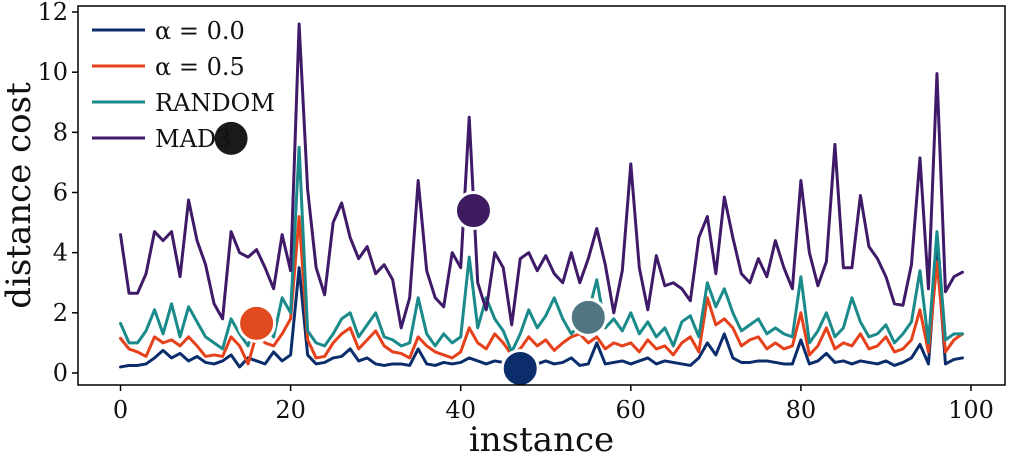 This screenshot has height=456, width=1021. Describe the element at coordinates (193, 139) in the screenshot. I see `legend-label-3: MAD3` at that location.